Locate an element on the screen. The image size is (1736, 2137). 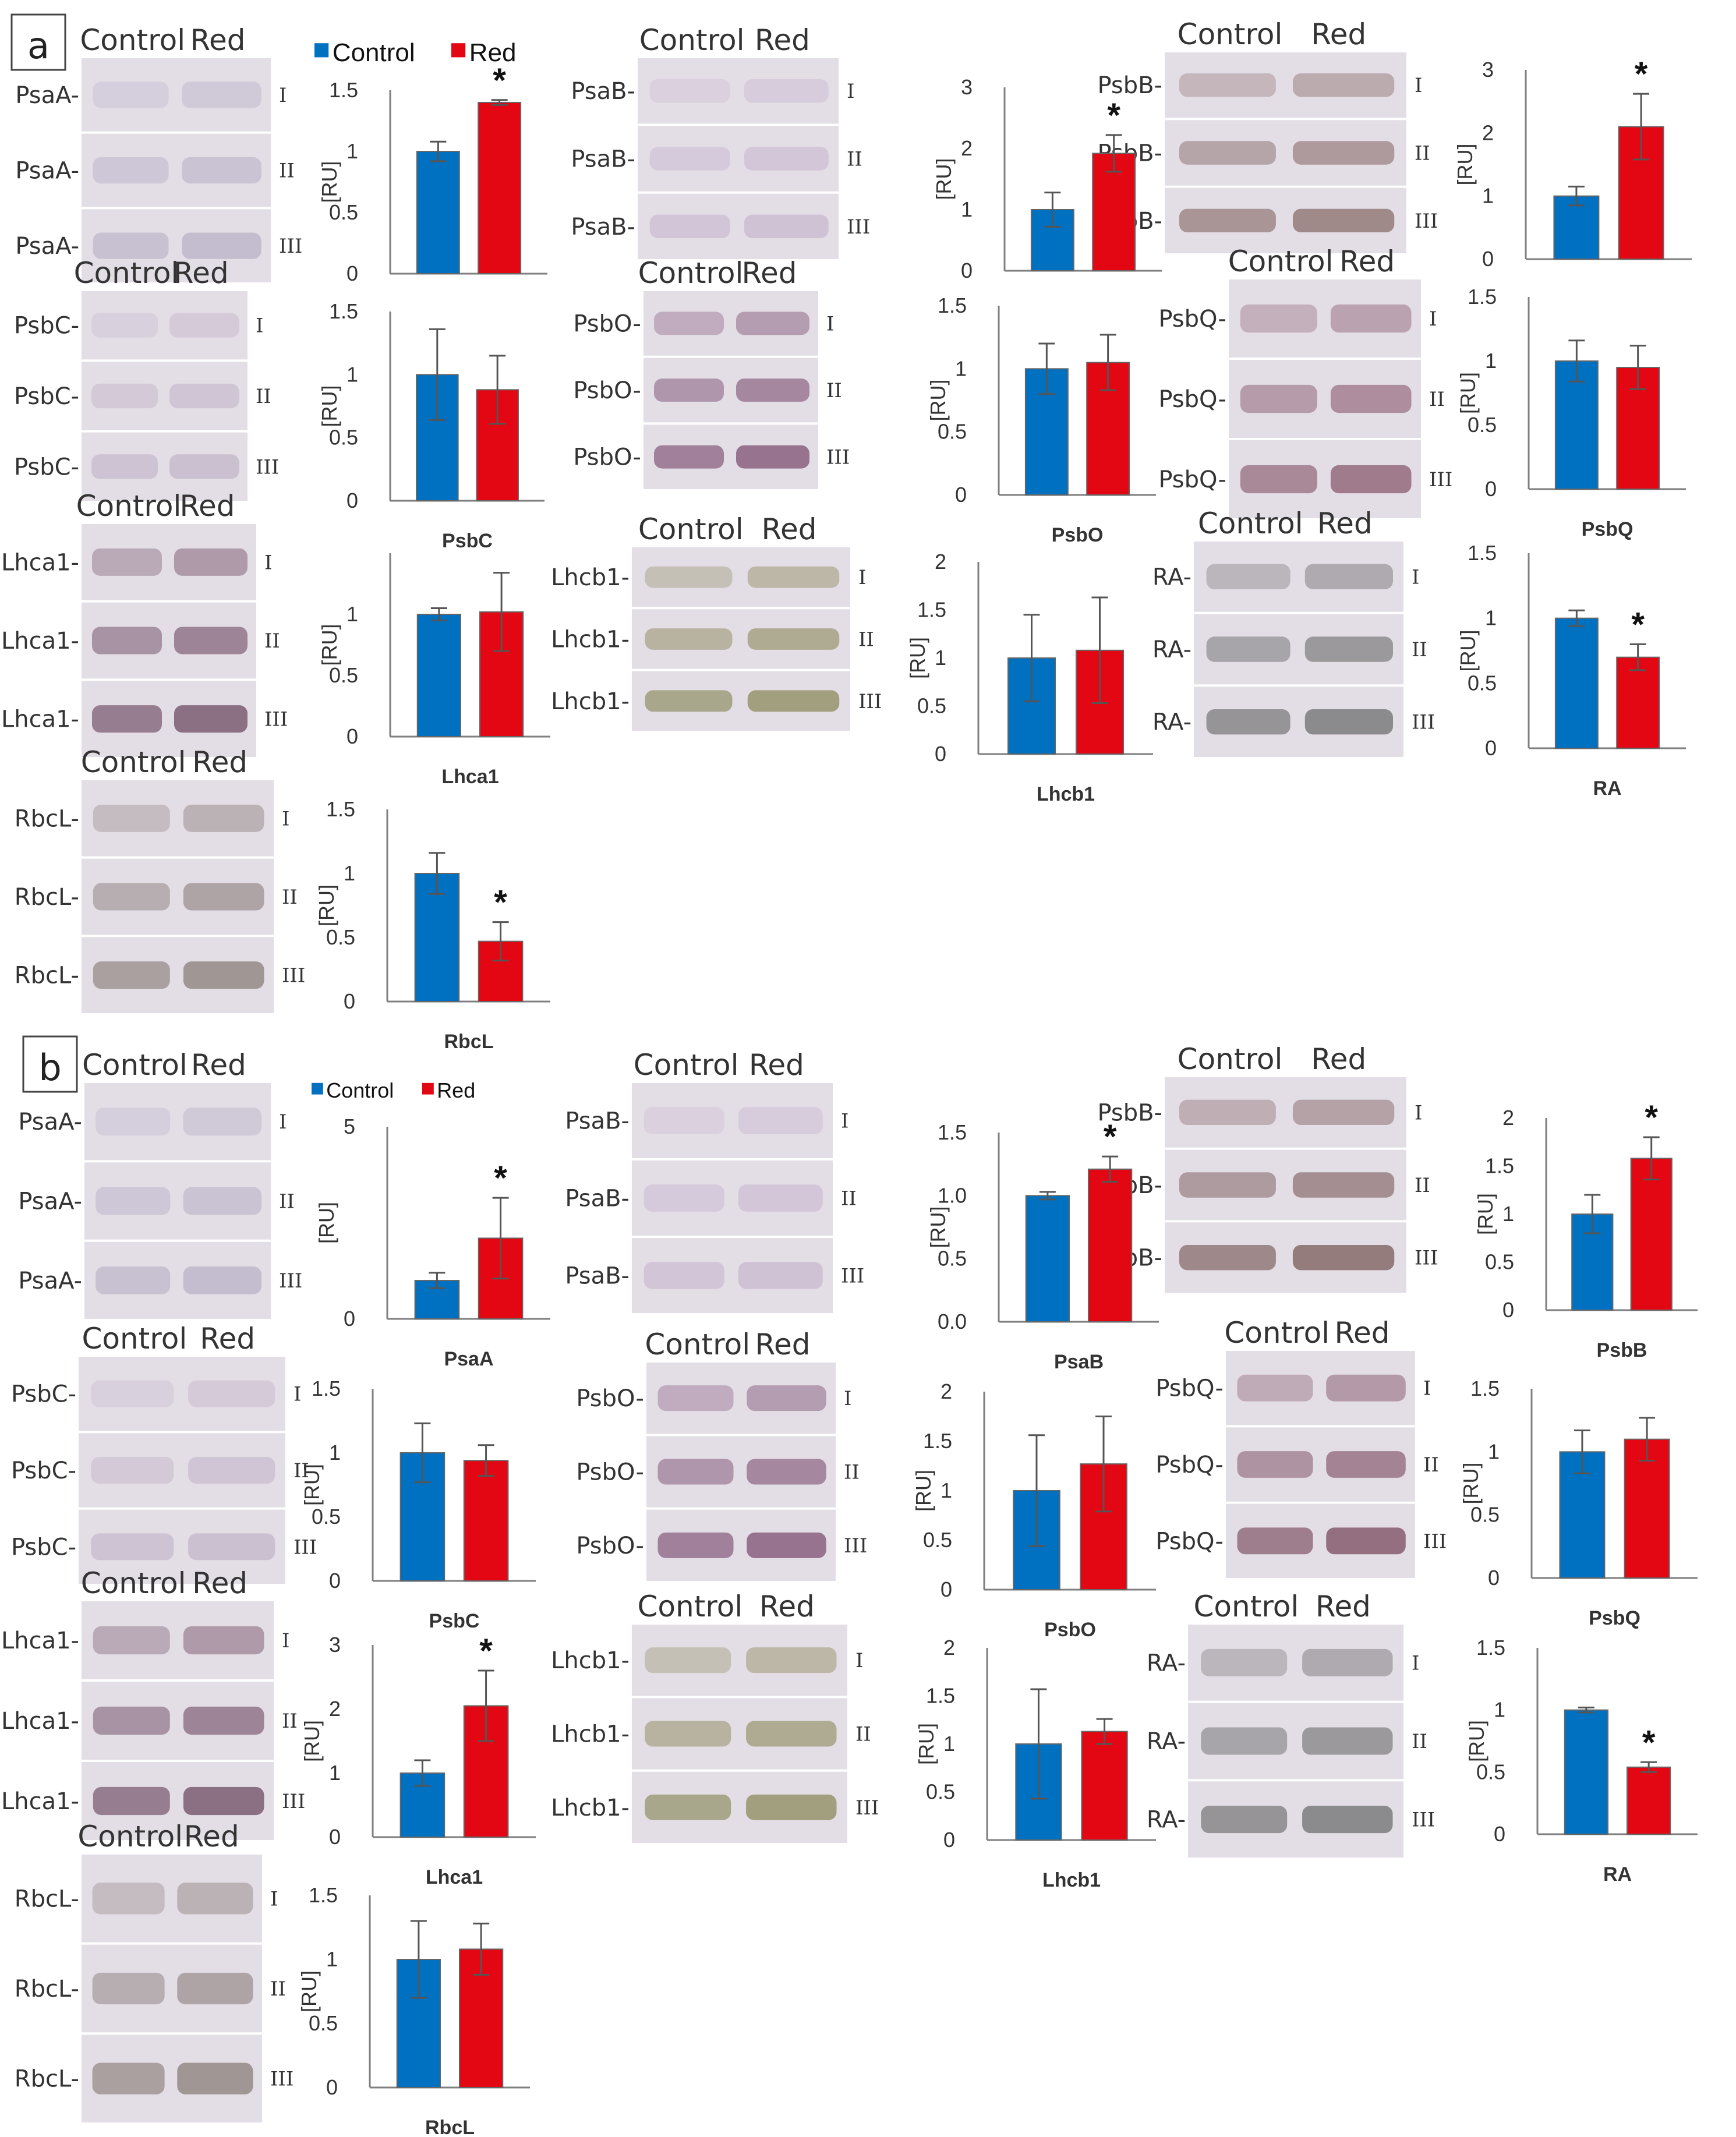
y-tick-label: 0.0 is located at coordinates (953, 1321).